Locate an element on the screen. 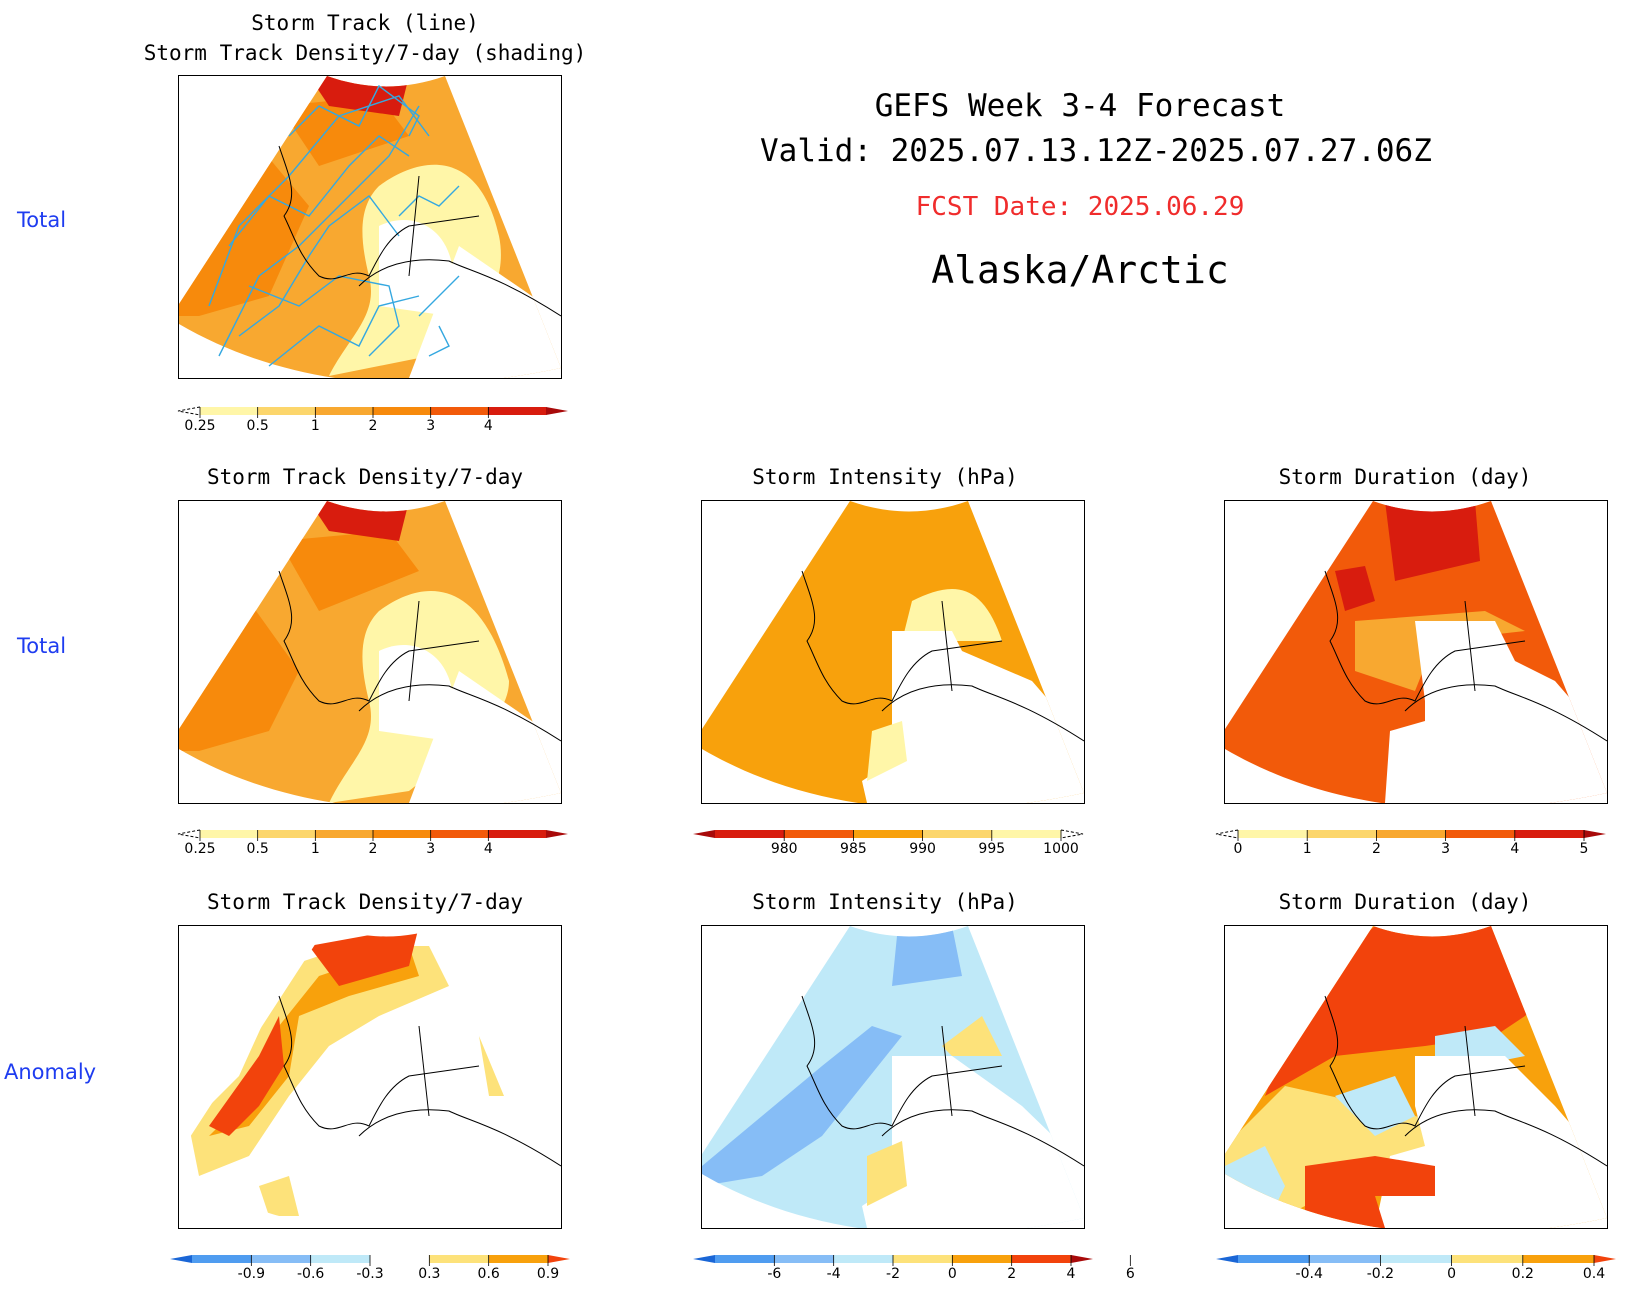 The height and width of the screenshot is (1294, 1650). cb4-left-end is located at coordinates (1227, 834).